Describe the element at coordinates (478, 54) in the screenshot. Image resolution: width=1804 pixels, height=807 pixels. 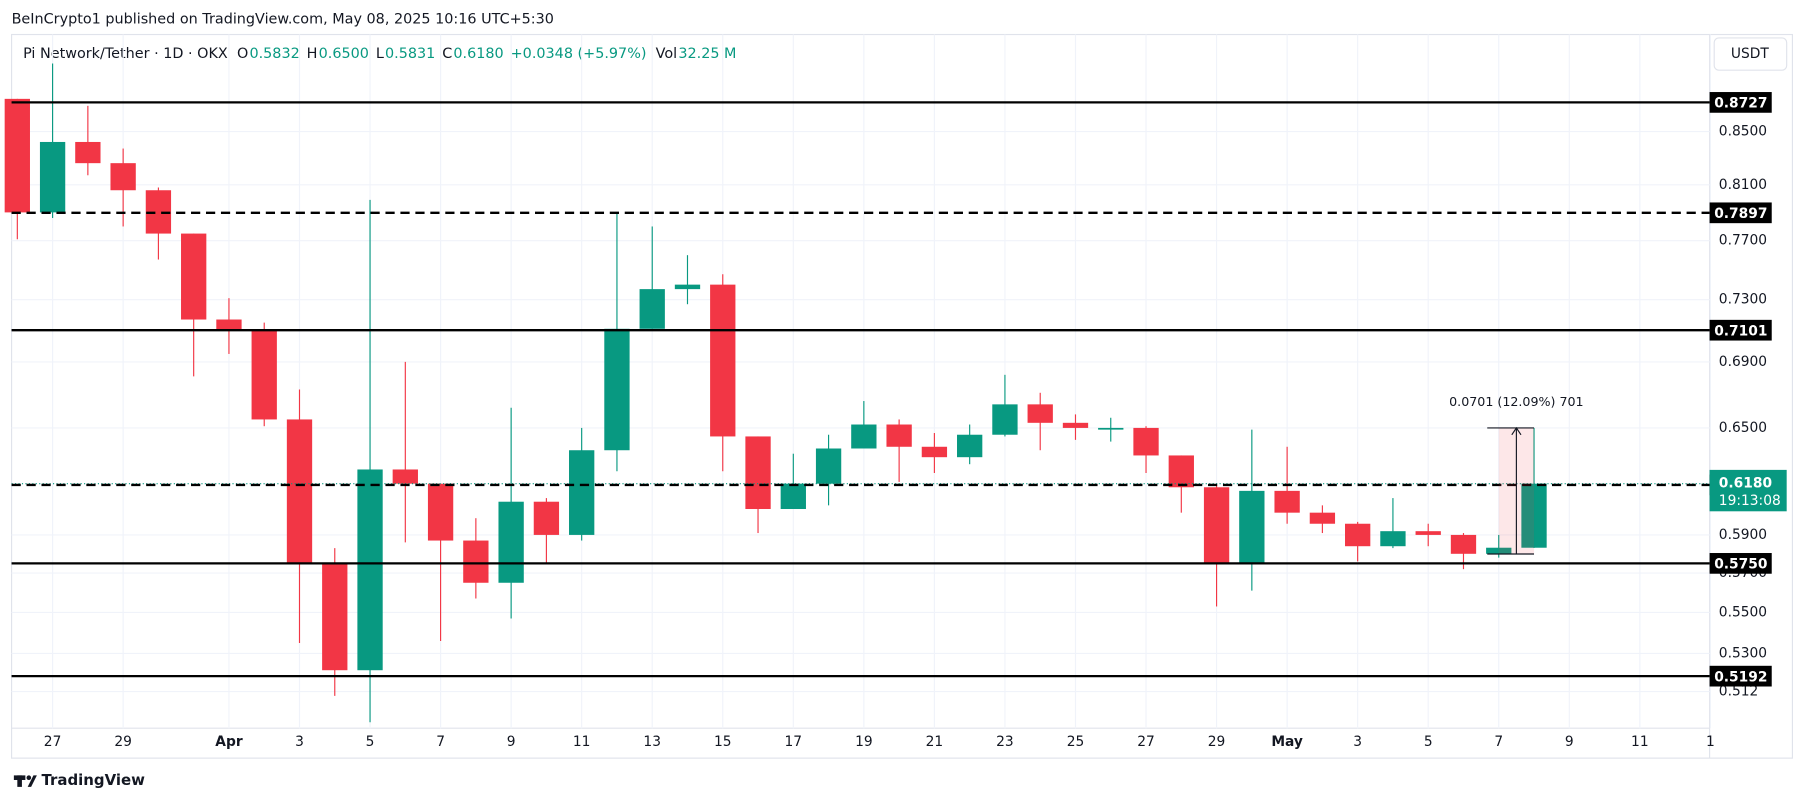
I see `ohlc-value: 0.6180` at that location.